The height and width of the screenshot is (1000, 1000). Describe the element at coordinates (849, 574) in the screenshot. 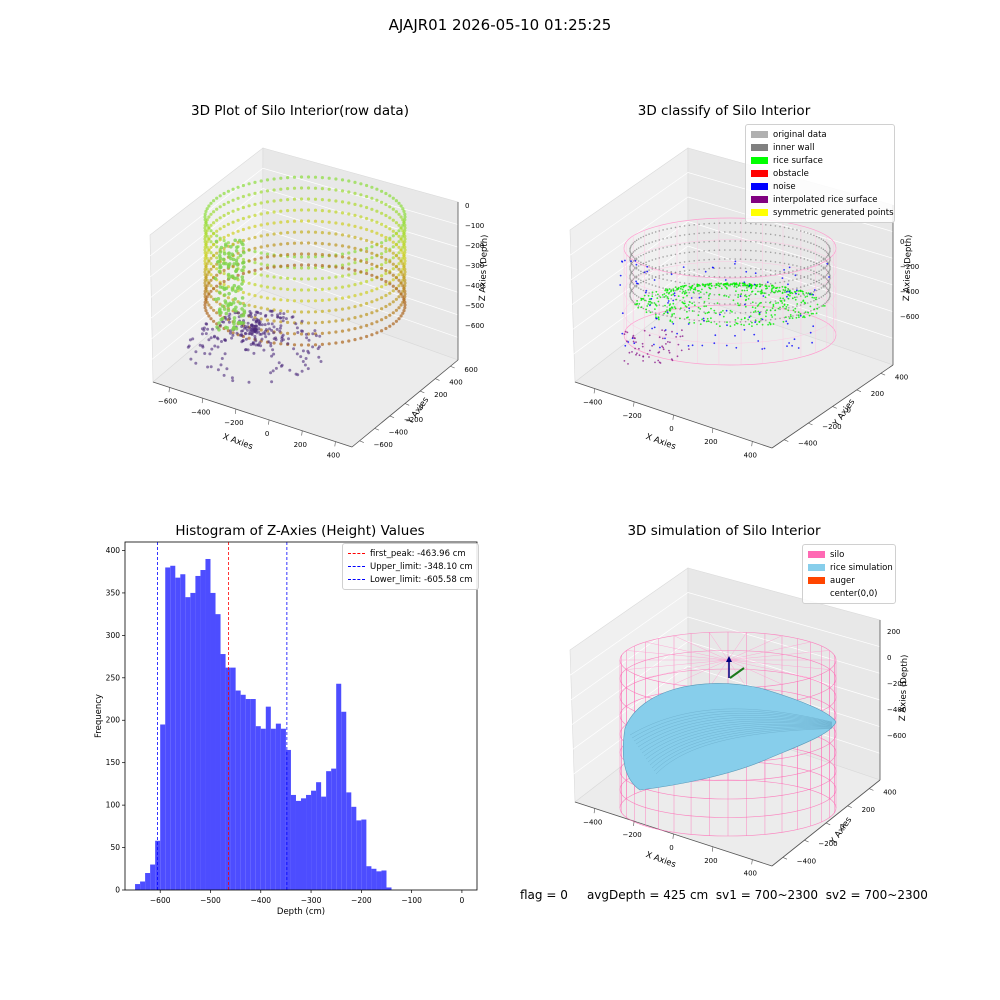

I see `simulation-legend: silo rice simulation auger center(0,0)` at that location.